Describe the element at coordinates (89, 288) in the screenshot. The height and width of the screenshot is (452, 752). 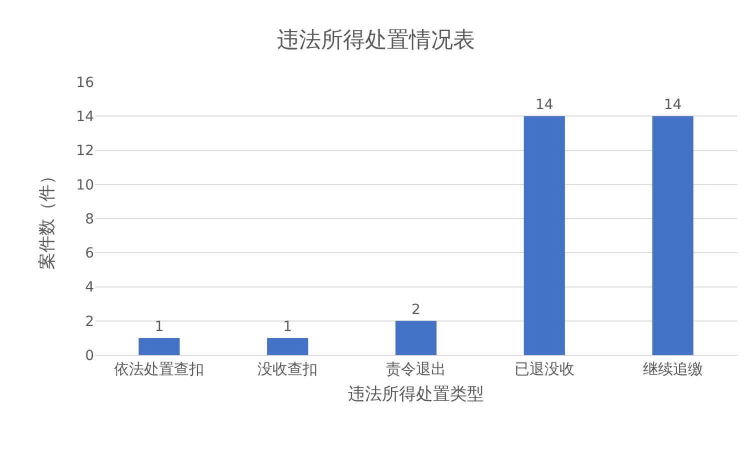
I see `y-tick-label: 4` at that location.